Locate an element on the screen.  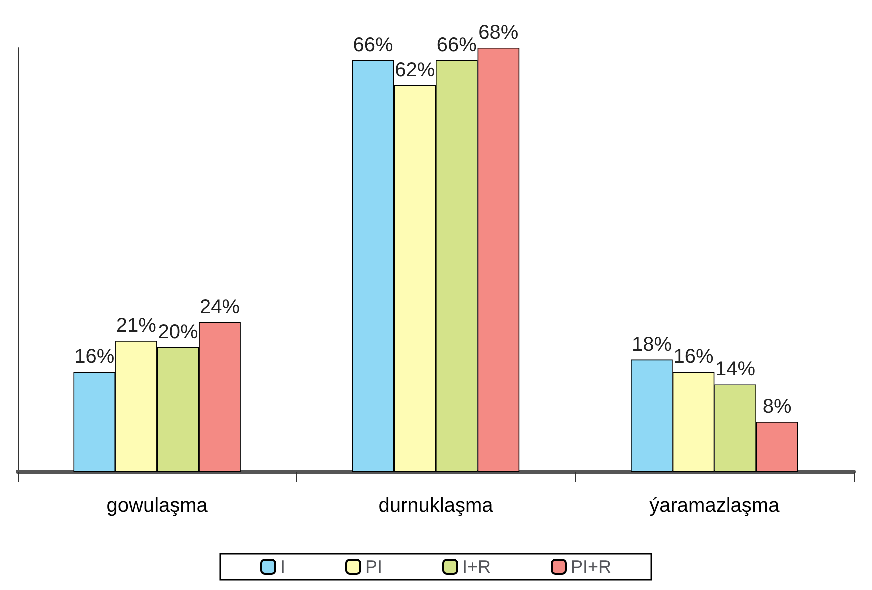
legend-label: I+R is located at coordinates (477, 567).